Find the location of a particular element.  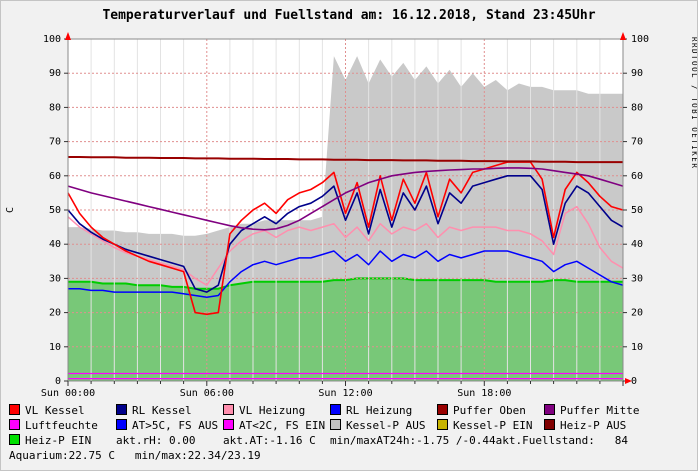

legend-item: Puffer Mitte is located at coordinates (597, 410).